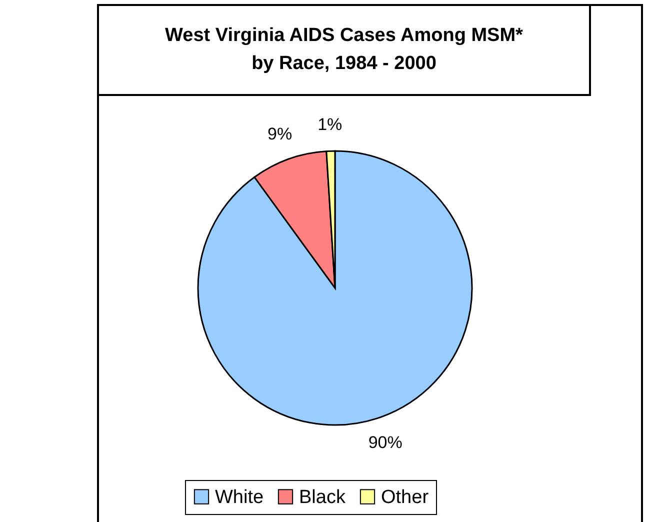 The image size is (659, 522). Describe the element at coordinates (239, 497) in the screenshot. I see `legend-label: White` at that location.